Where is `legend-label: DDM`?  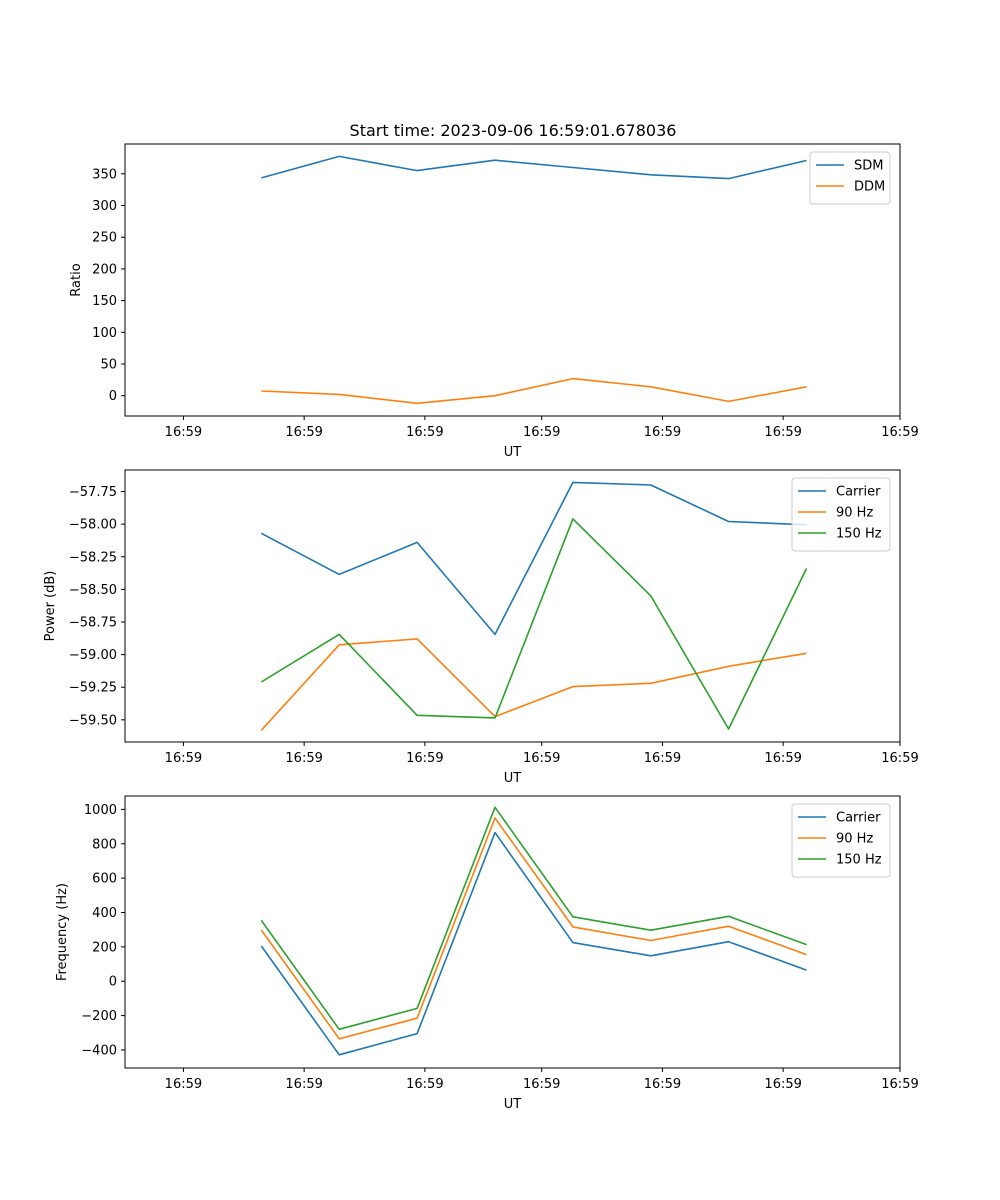
legend-label: DDM is located at coordinates (869, 187).